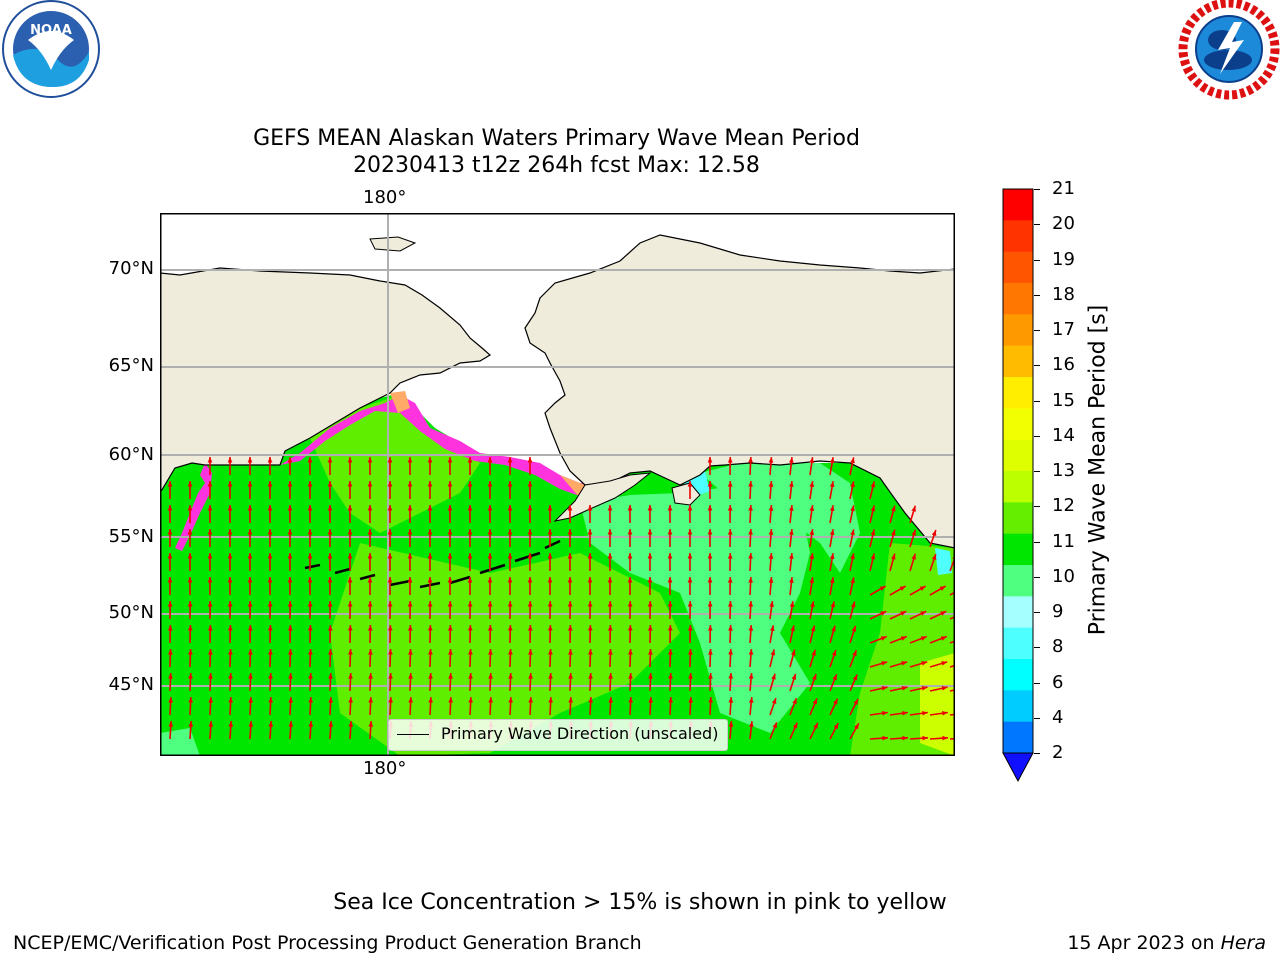 The height and width of the screenshot is (960, 1280). Describe the element at coordinates (400, 402) in the screenshot. I see `sea-ice-edge-orange` at that location.